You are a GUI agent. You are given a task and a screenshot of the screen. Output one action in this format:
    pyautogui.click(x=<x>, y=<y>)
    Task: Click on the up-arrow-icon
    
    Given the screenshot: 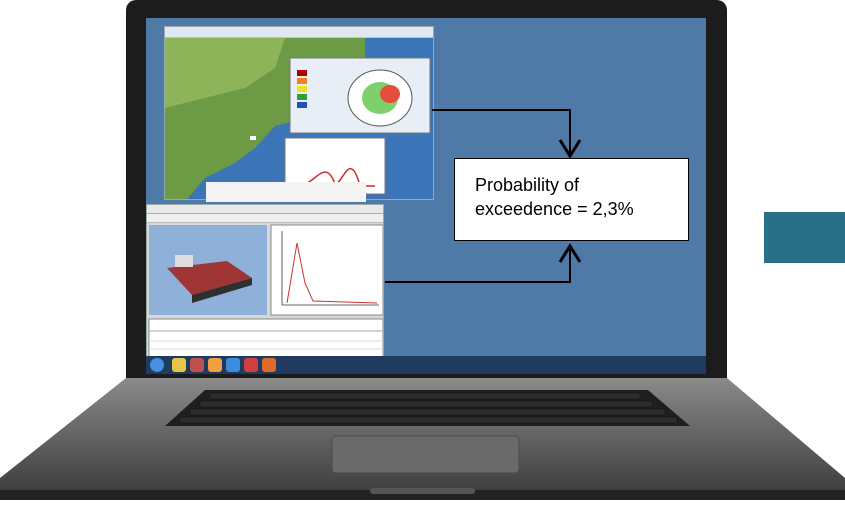 What is the action you would take?
    pyautogui.click(x=570, y=253)
    